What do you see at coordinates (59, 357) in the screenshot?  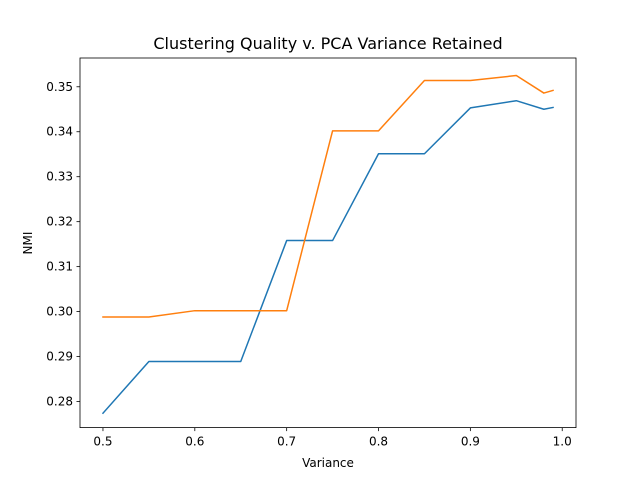 I see `y-tick-label: 0.29` at bounding box center [59, 357].